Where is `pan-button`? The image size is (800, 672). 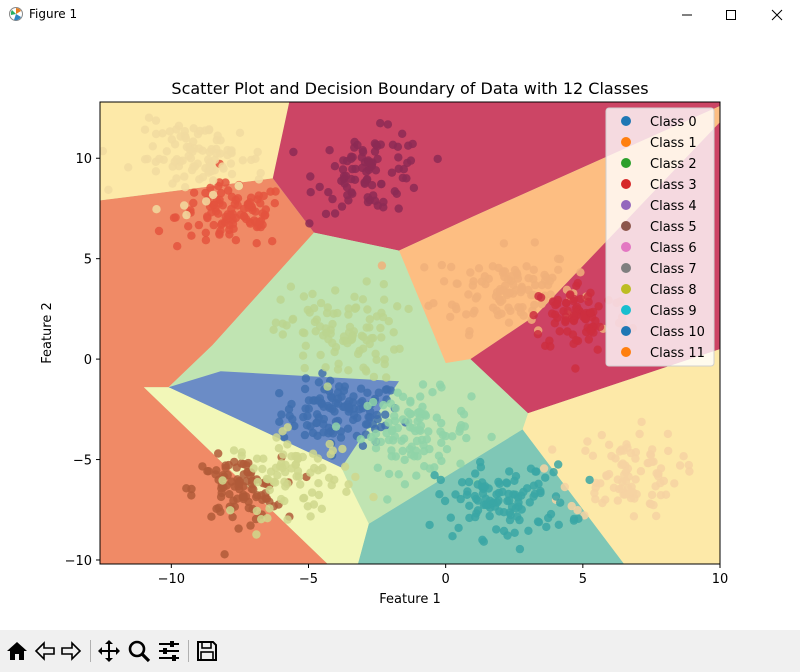
pan-button is located at coordinates (109, 651).